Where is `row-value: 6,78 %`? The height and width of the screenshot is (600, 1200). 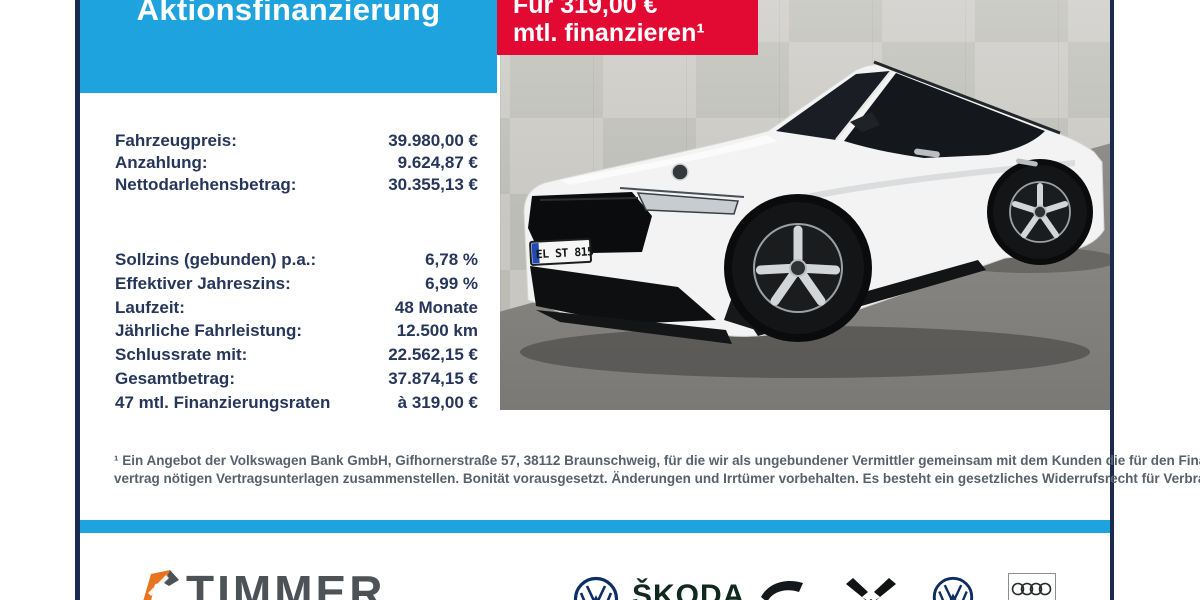
row-value: 6,78 % is located at coordinates (451, 259).